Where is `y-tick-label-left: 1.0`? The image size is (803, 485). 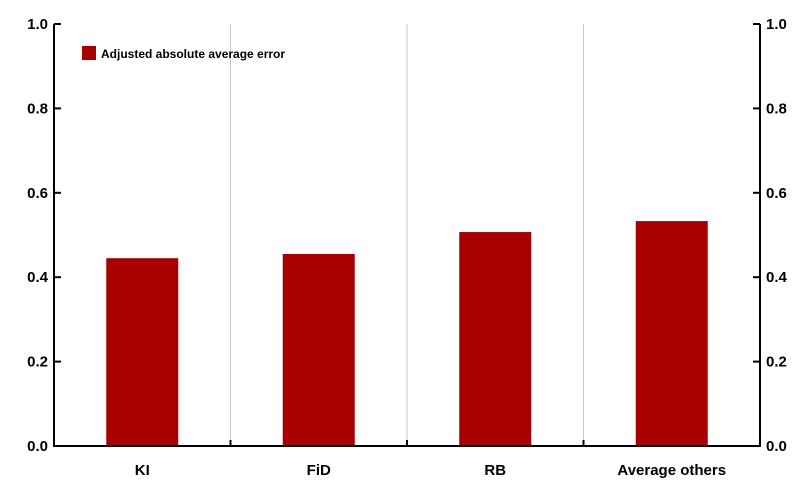
y-tick-label-left: 1.0 is located at coordinates (37, 24).